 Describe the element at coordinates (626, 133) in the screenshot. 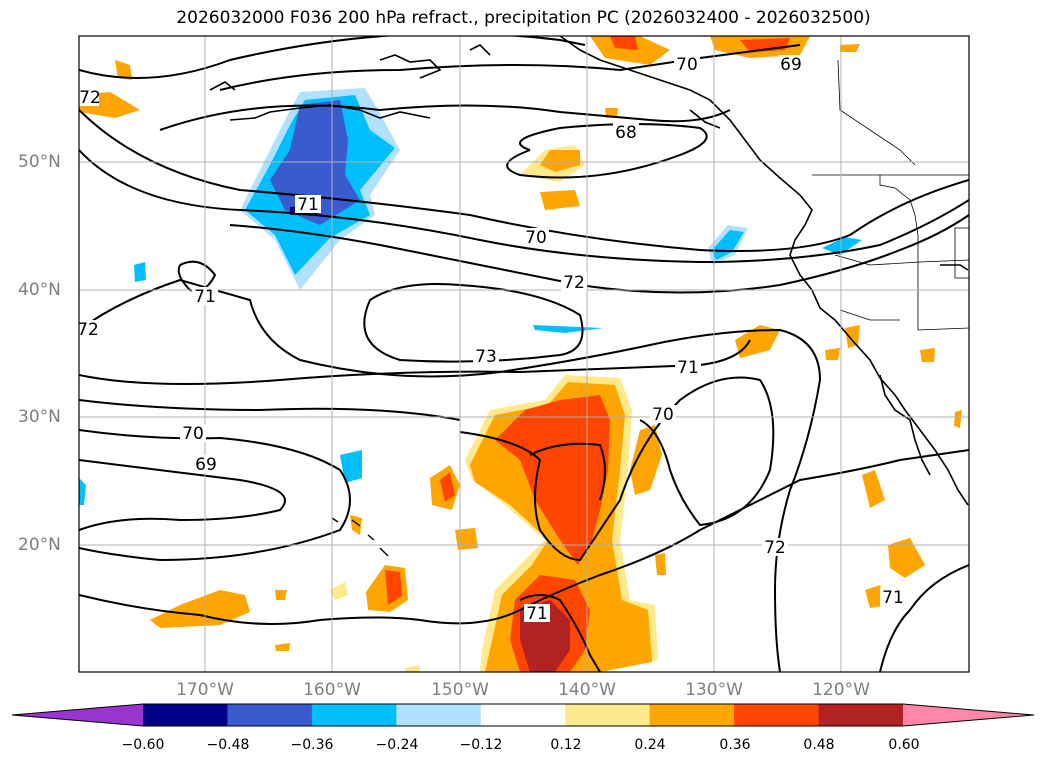

I see `contour-label-68: 68` at that location.